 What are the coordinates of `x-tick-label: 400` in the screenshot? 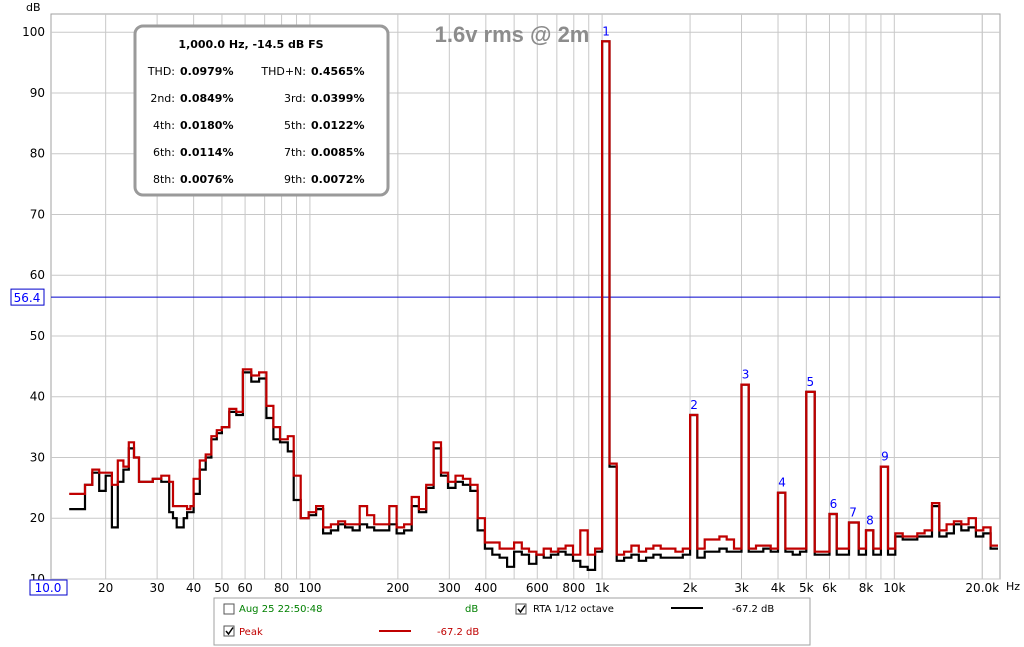 It's located at (485, 588).